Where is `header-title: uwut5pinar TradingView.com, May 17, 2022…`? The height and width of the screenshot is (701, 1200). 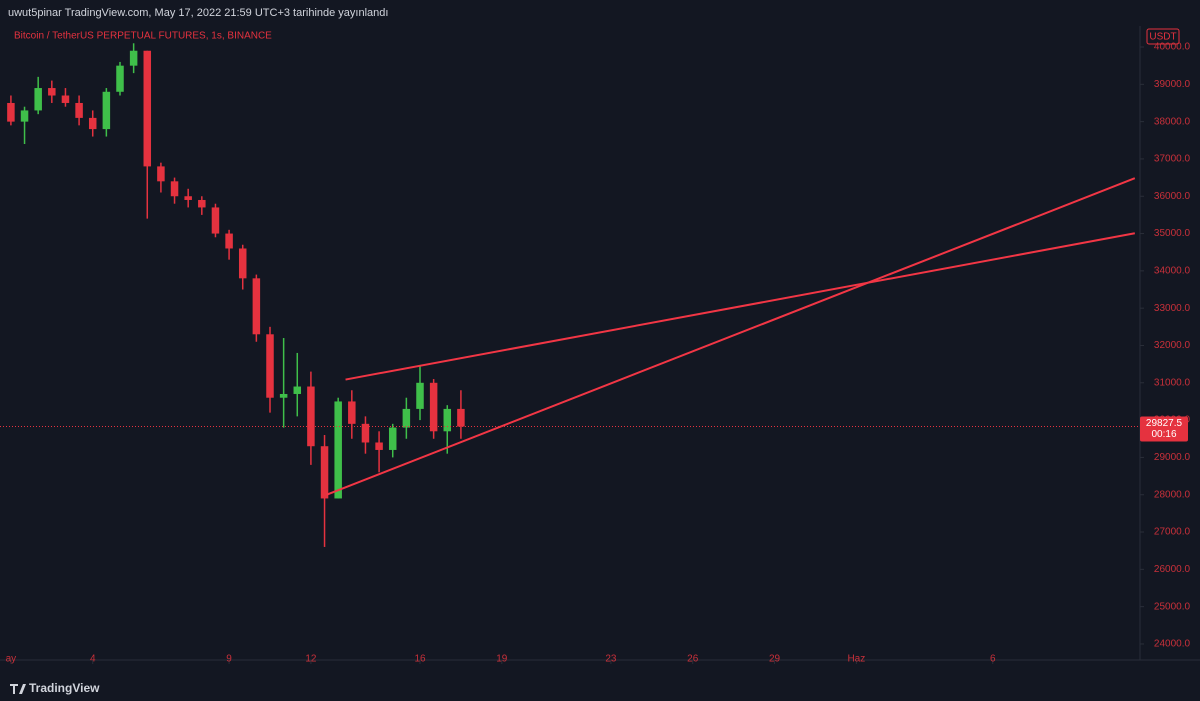
header-title: uwut5pinar TradingView.com, May 17, 2022… is located at coordinates (198, 13).